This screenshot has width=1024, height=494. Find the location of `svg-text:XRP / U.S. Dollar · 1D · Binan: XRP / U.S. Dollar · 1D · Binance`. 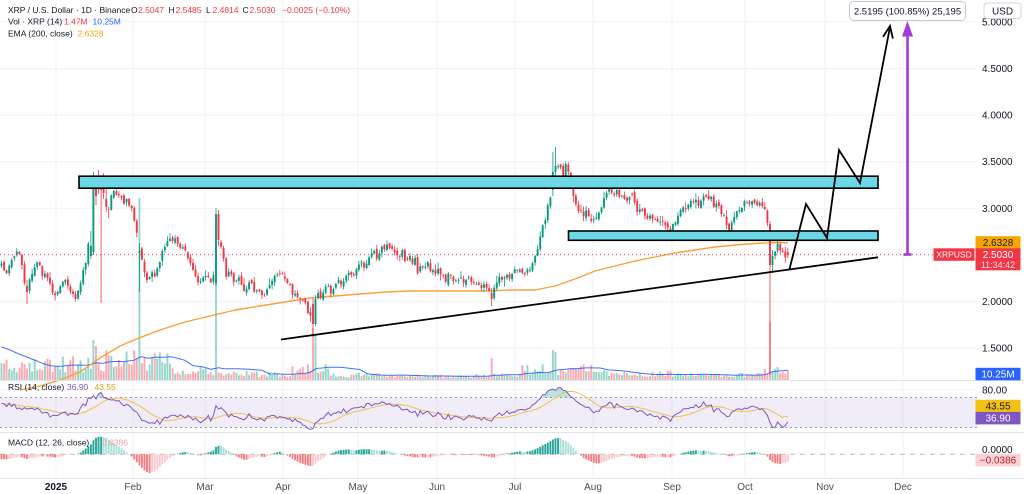

svg-text:XRP / U.S. Dollar · 1D · Binan: XRP / U.S. Dollar · 1D · Binance is located at coordinates (69, 10).